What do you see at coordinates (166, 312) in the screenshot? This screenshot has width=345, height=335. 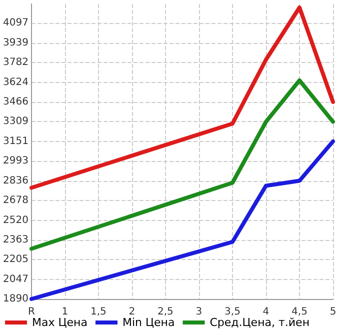 I see `x-tick-label: 2,5` at bounding box center [166, 312].